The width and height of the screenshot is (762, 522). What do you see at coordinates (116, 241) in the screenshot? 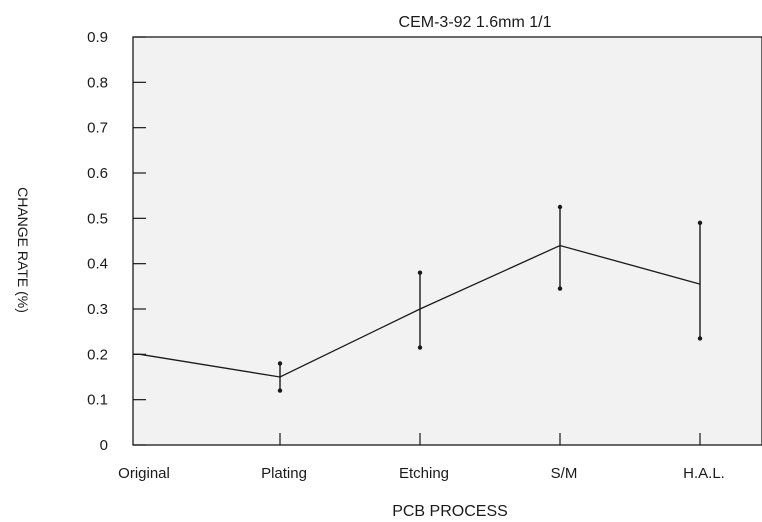
I see `y-axis: 0 0.1 0.2 0.3 0.4 0.5 0.6 0.7 0.8 0.9` at bounding box center [116, 241].